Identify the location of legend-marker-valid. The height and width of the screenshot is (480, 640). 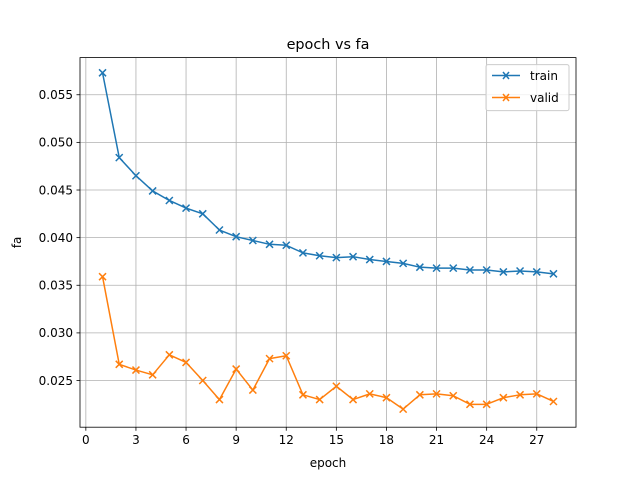
(506, 97).